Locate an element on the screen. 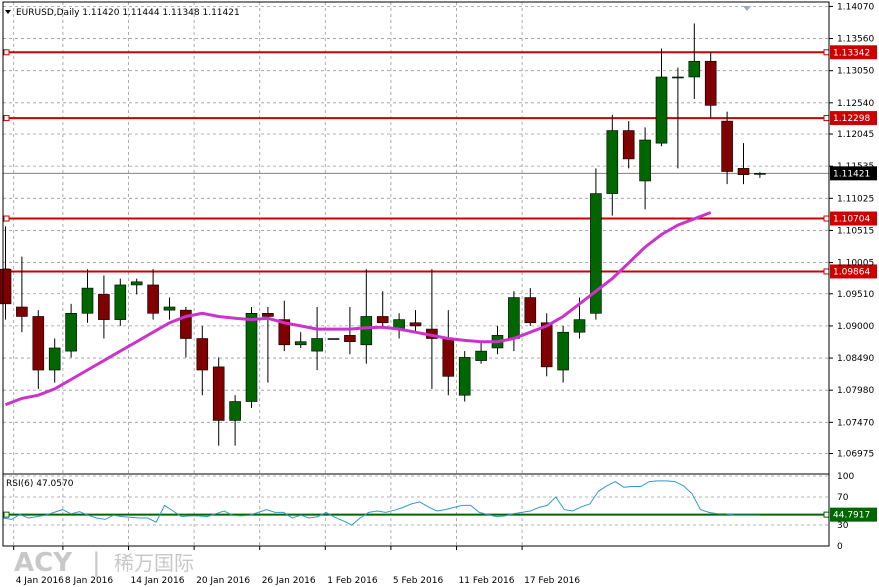 The height and width of the screenshot is (587, 879). dropdown-arrow-icon is located at coordinates (8, 12).